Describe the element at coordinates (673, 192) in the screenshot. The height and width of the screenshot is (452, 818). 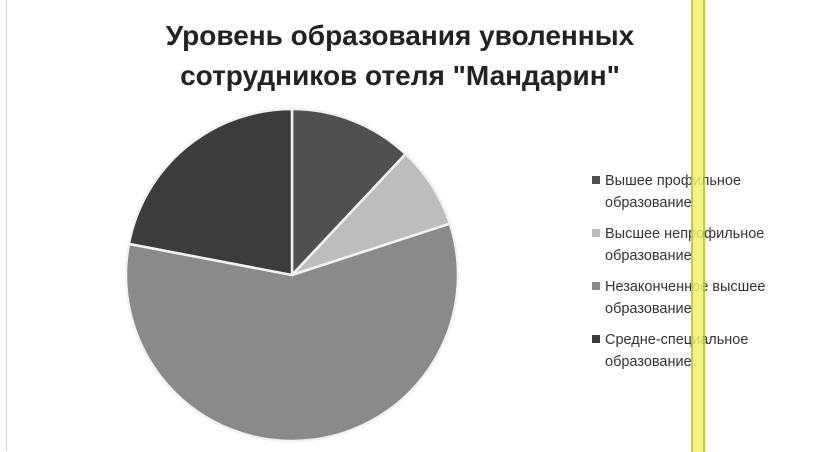
I see `legend-label: Вышее профильное образование` at that location.